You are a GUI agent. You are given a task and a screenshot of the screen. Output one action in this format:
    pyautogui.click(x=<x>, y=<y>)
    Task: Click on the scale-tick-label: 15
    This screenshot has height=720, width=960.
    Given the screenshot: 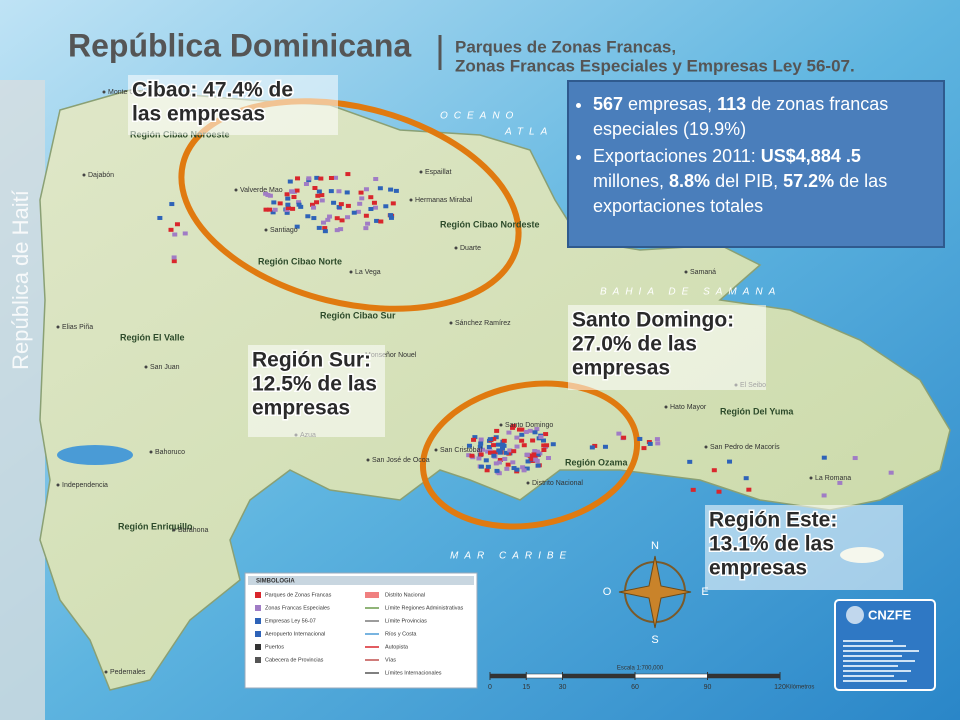 What is the action you would take?
    pyautogui.click(x=526, y=687)
    